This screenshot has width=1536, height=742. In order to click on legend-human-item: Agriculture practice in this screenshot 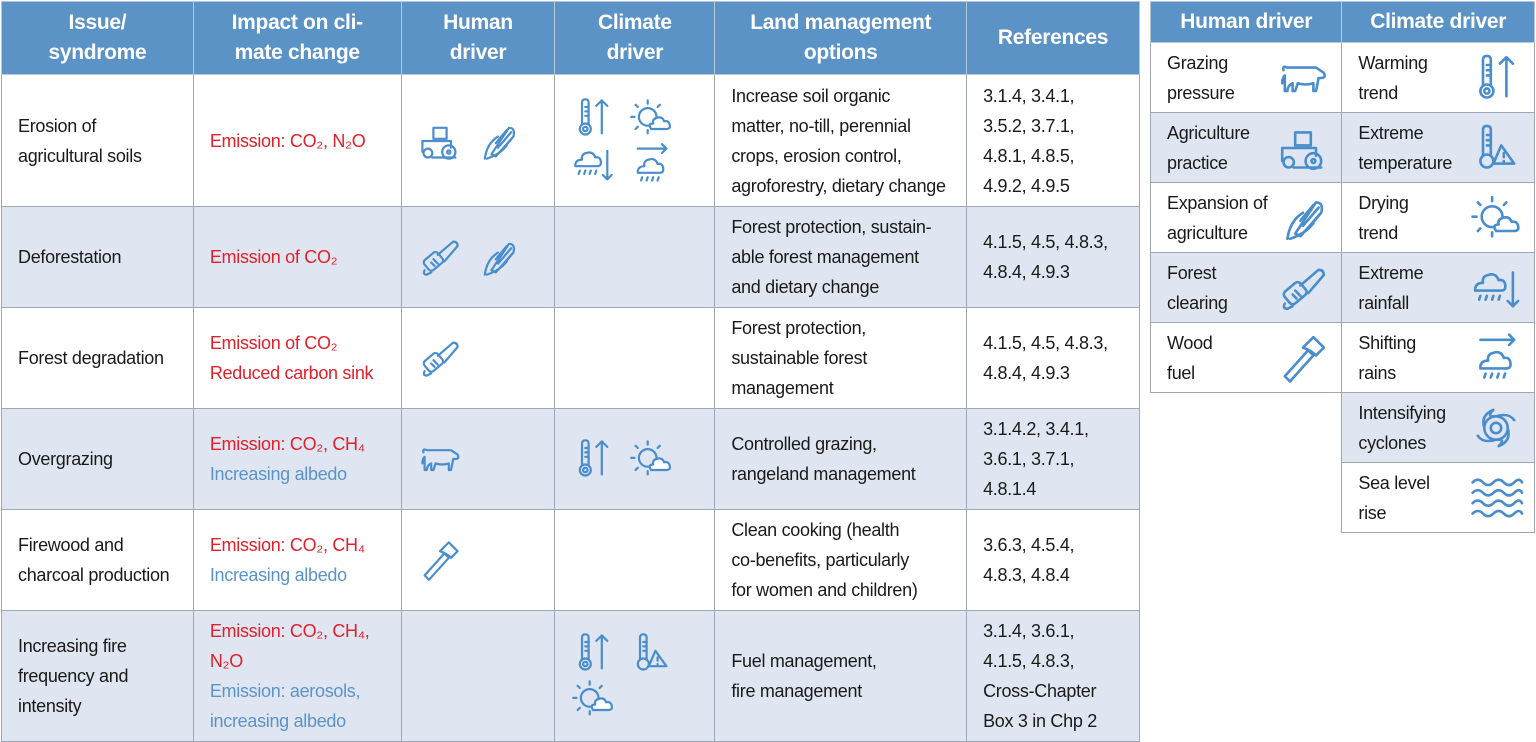, I will do `click(1246, 147)`.